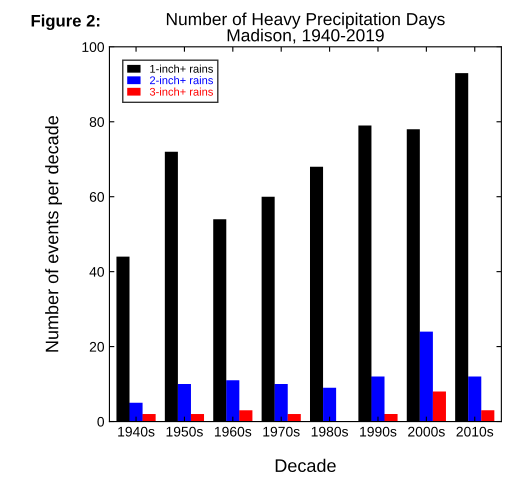 The image size is (509, 493). I want to click on x-tick-label: 2010s, so click(475, 431).